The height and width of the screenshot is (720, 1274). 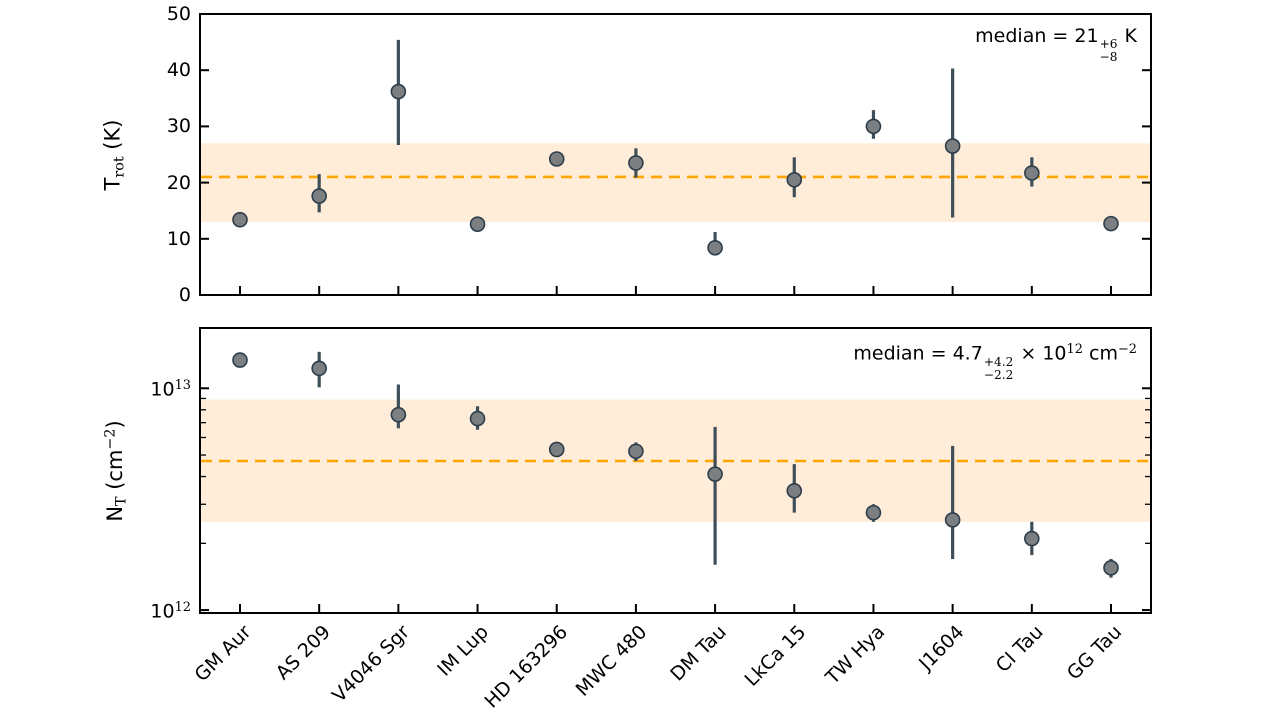 I want to click on y-tick-label: 1013, so click(x=170, y=387).